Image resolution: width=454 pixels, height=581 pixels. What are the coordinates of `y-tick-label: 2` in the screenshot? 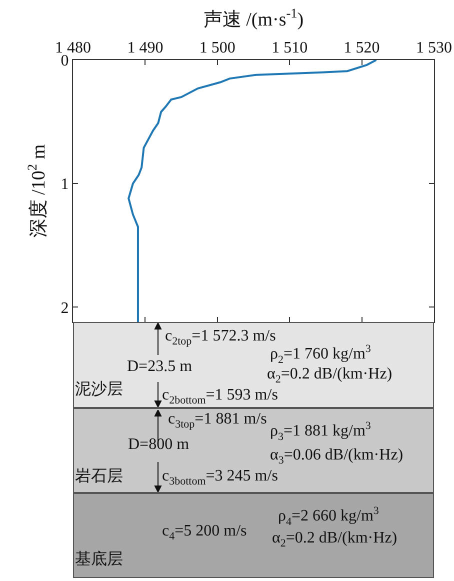 It's located at (64, 308).